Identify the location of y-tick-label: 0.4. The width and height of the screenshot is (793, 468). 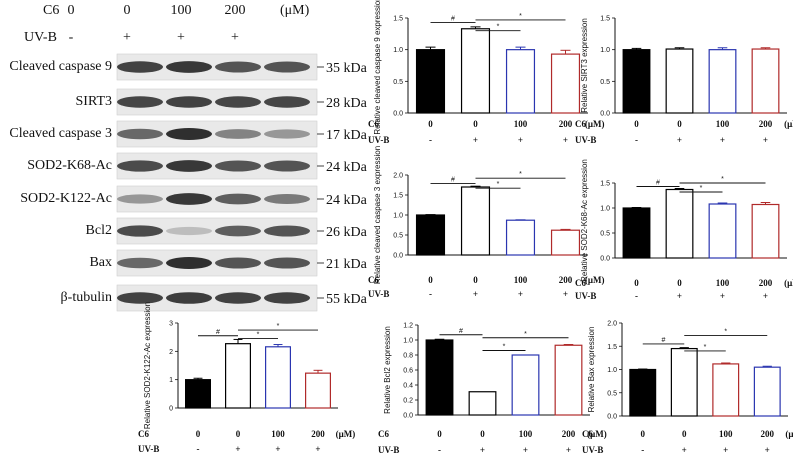
(408, 386).